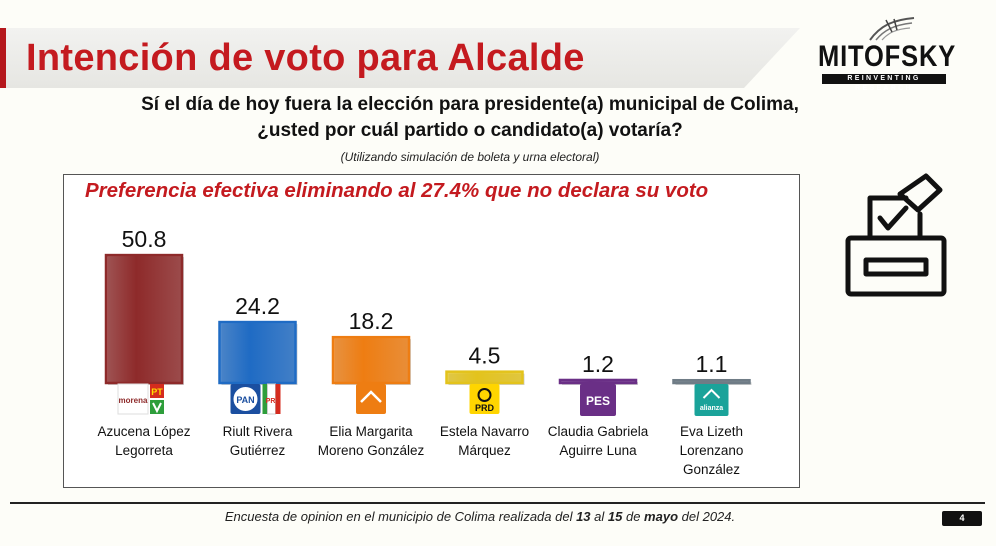  Describe the element at coordinates (707, 516) in the screenshot. I see `footer-text-post: del 2024.` at that location.